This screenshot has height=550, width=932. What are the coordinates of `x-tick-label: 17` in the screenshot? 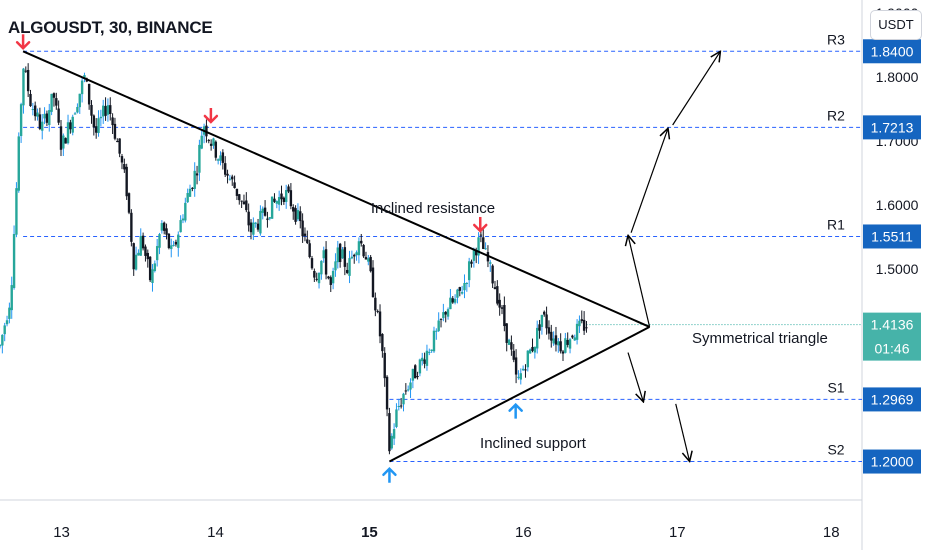 It's located at (677, 532).